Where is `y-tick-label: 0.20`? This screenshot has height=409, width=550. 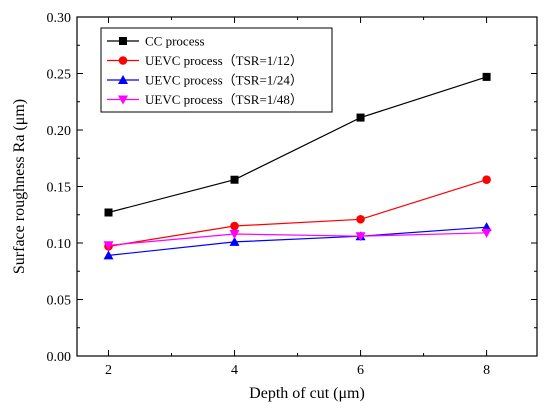
y-tick-label: 0.20 is located at coordinates (59, 131).